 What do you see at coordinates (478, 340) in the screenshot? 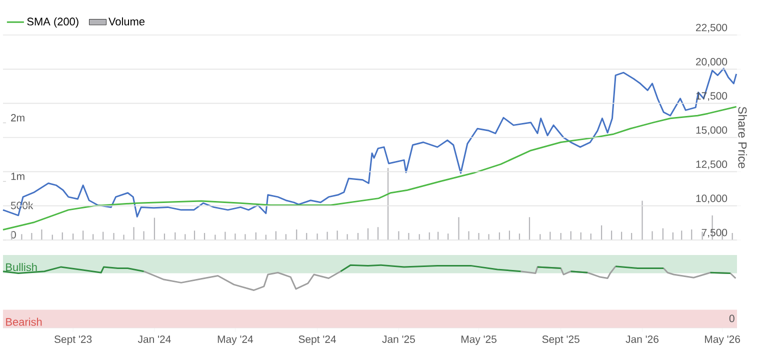
I see `x-tick-label: May '25` at bounding box center [478, 340].